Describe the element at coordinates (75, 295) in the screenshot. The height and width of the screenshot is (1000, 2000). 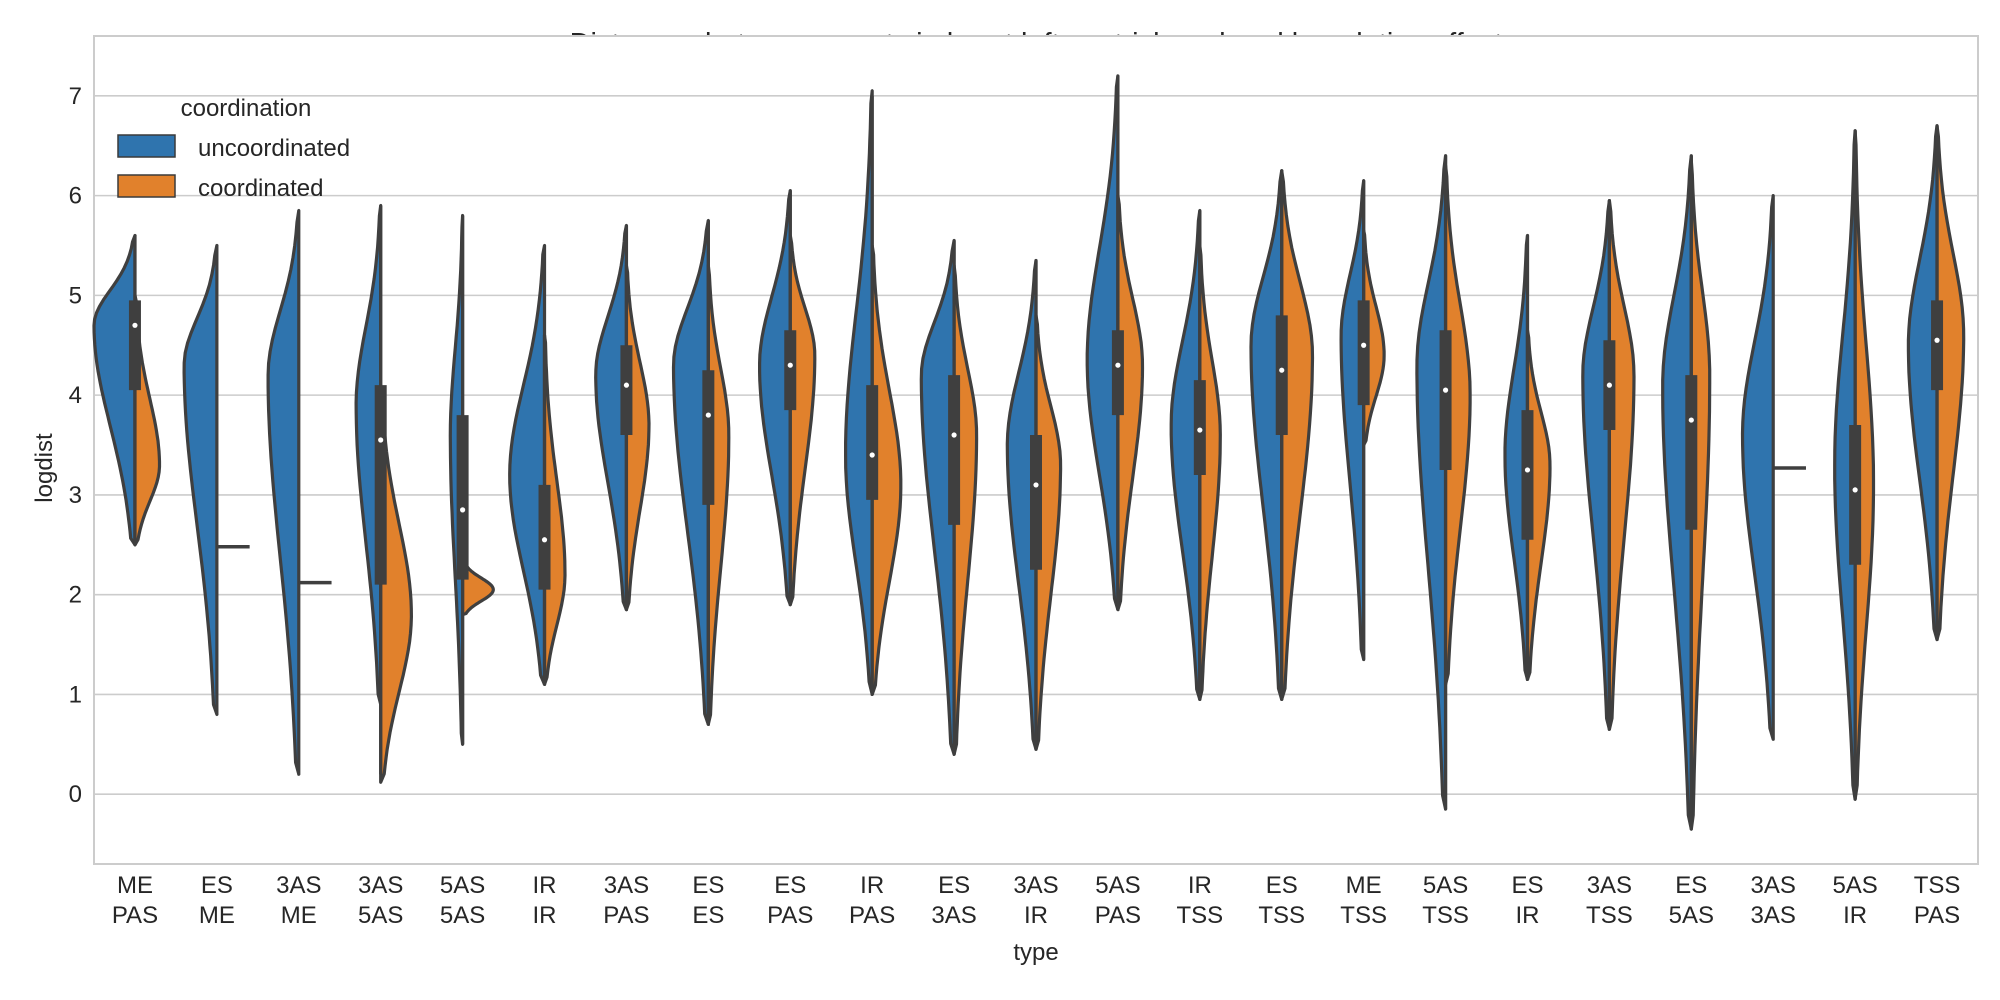
I see `y-tick-label: 5` at that location.